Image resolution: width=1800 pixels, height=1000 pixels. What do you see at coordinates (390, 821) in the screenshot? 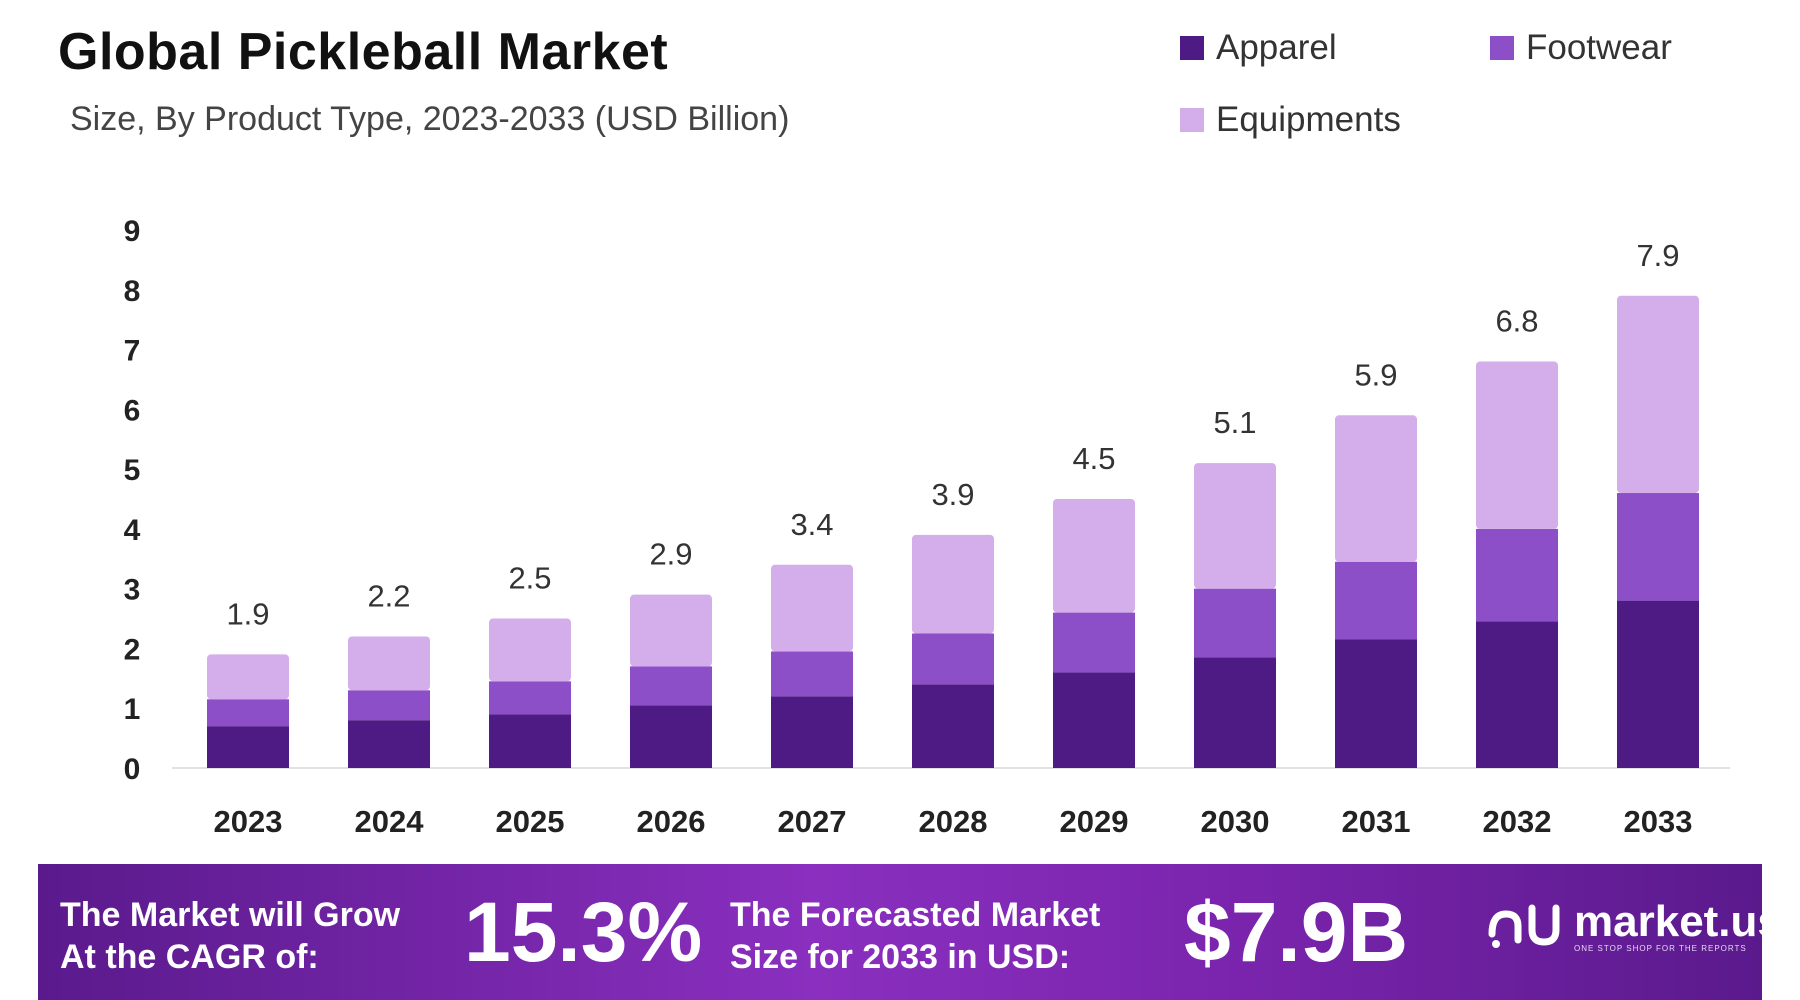
I see `x-tick-label: 2024` at bounding box center [390, 821].